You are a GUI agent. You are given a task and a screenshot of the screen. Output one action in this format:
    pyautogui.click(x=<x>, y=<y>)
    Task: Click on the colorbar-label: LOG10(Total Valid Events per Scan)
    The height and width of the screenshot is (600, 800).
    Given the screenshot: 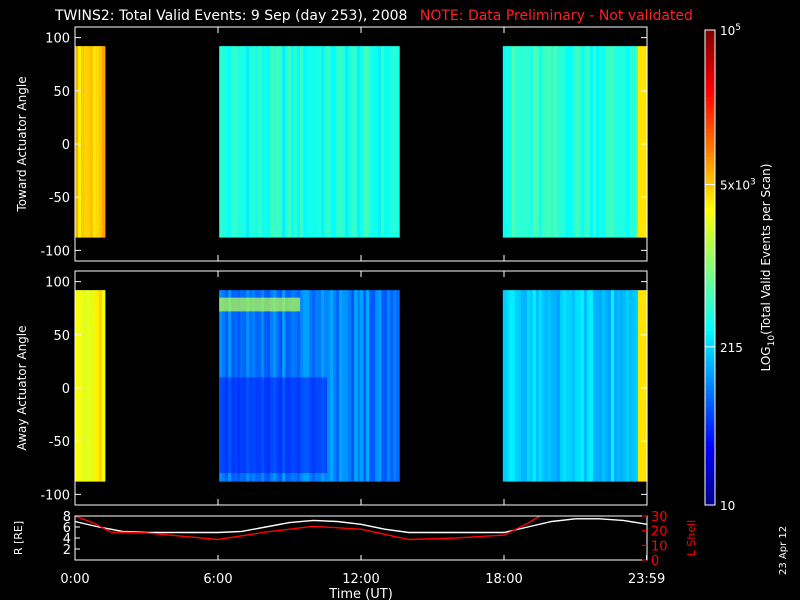 What is the action you would take?
    pyautogui.click(x=768, y=268)
    